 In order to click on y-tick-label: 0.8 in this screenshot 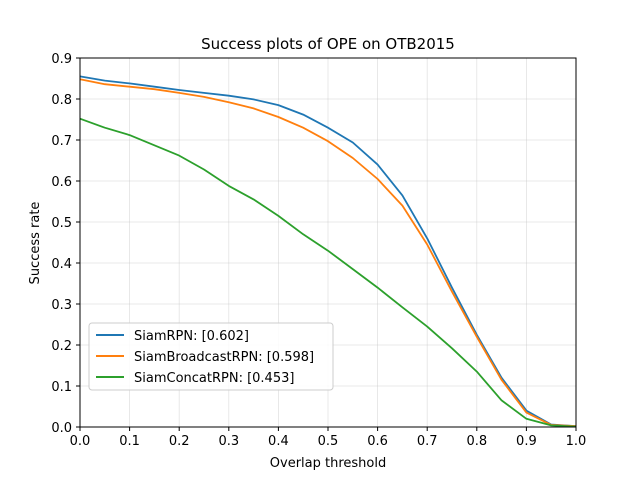, I will do `click(61, 100)`.